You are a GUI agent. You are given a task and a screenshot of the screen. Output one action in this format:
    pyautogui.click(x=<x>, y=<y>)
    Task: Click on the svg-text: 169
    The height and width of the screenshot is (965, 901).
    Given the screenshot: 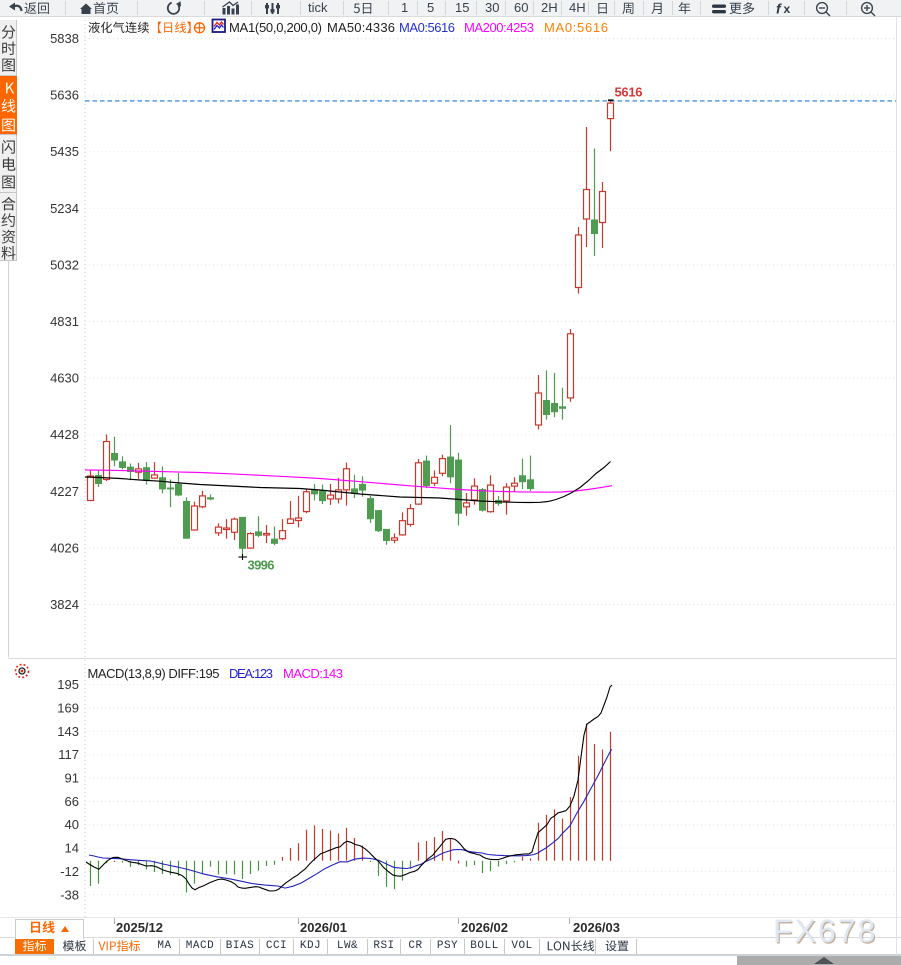 What is the action you would take?
    pyautogui.click(x=68, y=708)
    